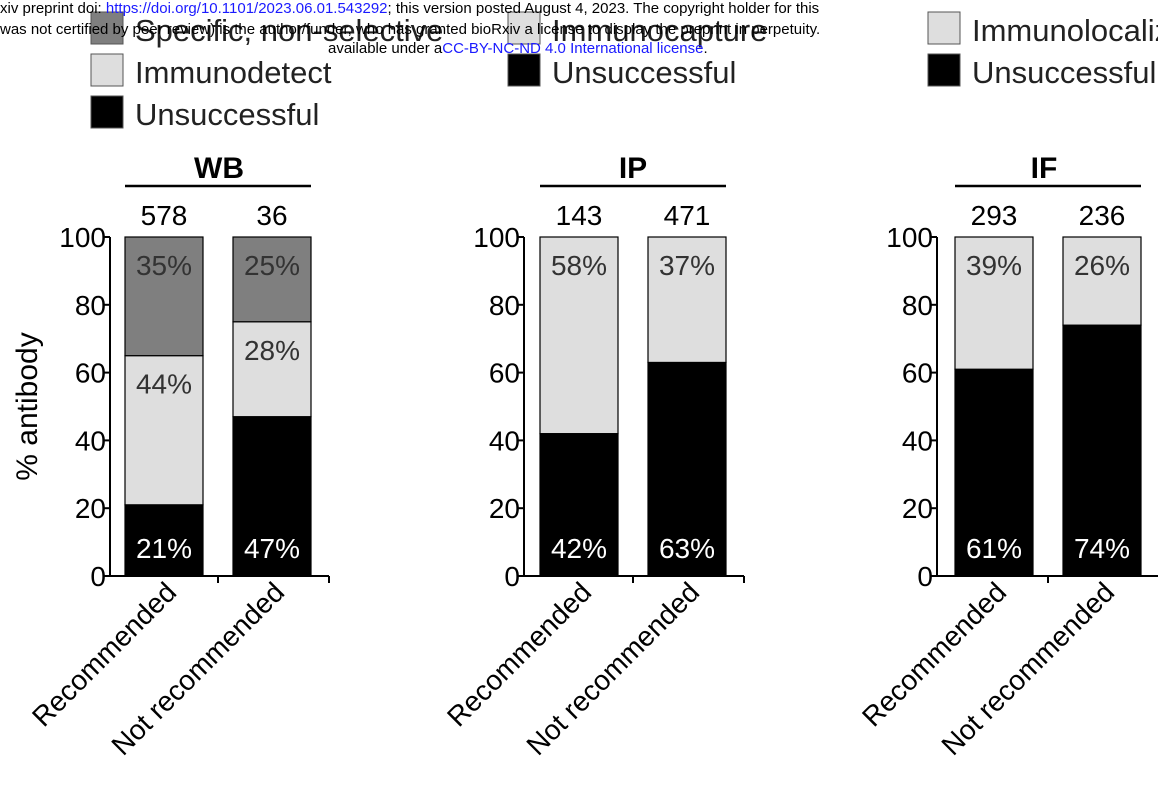 Image resolution: width=1158 pixels, height=792 pixels. What do you see at coordinates (1044, 168) in the screenshot?
I see `panel-title: IF` at bounding box center [1044, 168].